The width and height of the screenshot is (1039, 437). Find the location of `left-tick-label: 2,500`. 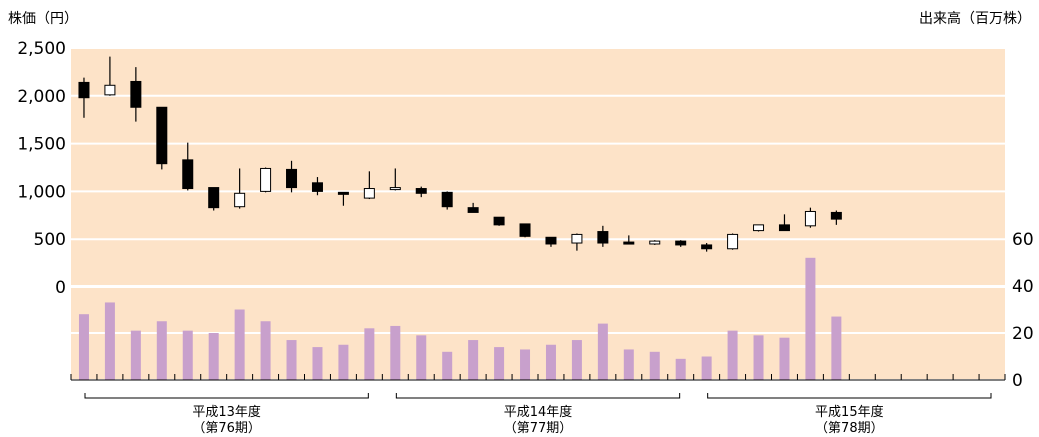

left-tick-label: 2,500 is located at coordinates (41, 49).